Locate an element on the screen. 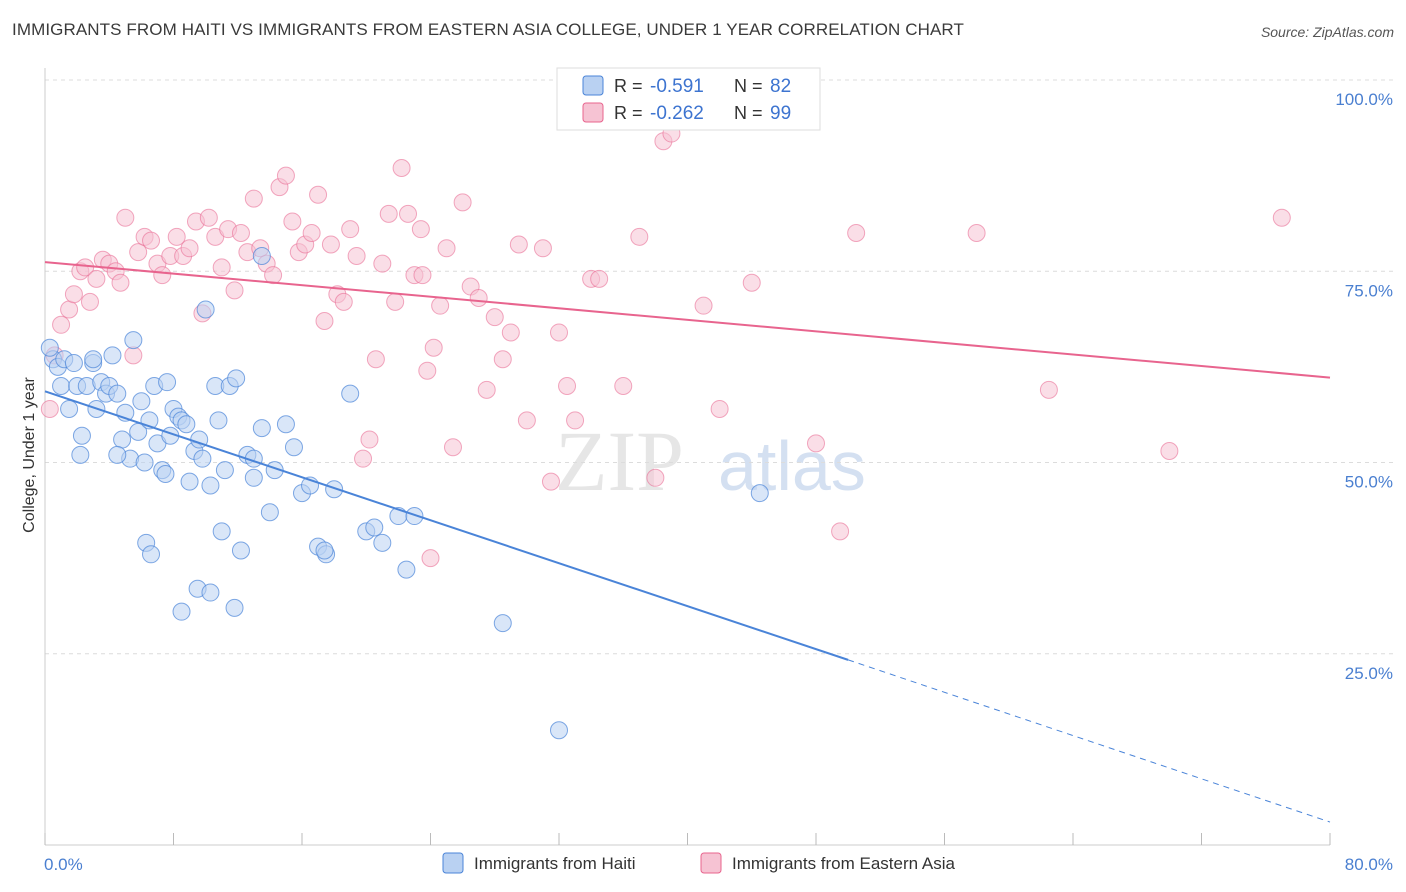  legend-n-value-asia: 99 is located at coordinates (780, 113).